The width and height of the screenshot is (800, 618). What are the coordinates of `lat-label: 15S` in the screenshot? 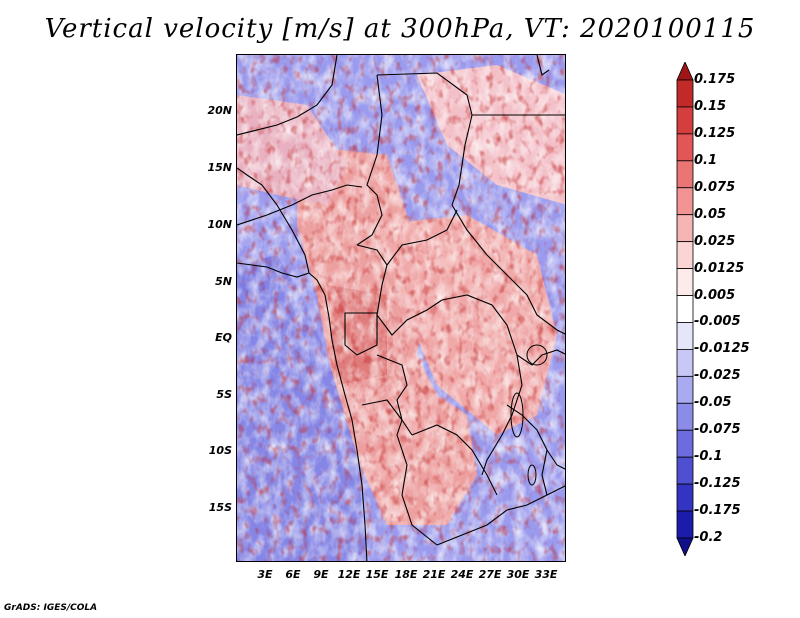 It's located at (220, 507).